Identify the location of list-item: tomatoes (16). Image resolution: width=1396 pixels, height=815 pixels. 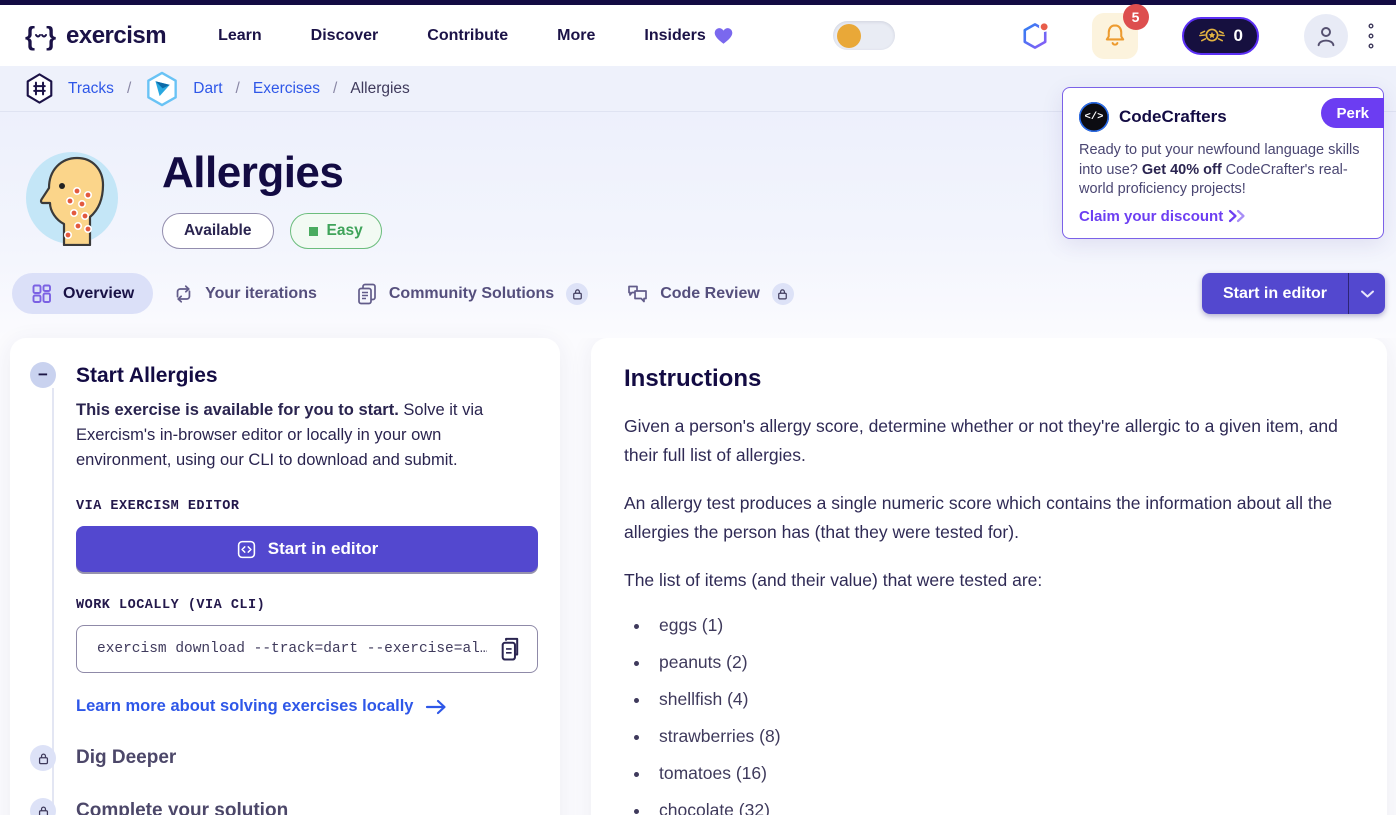
(1003, 773).